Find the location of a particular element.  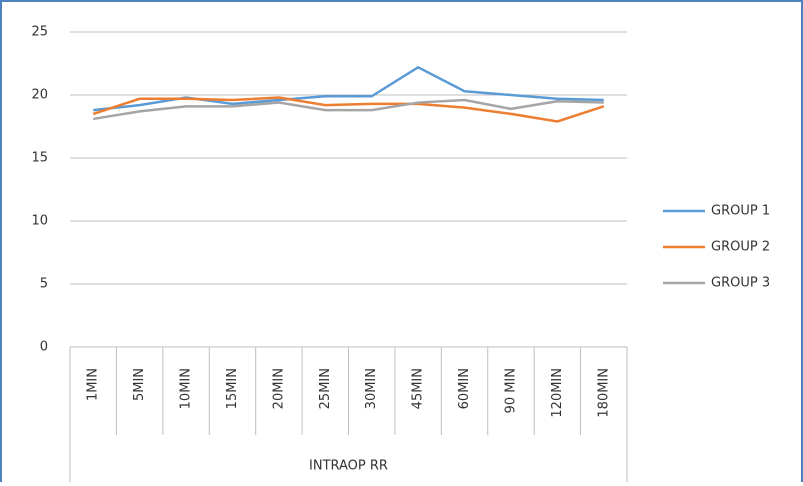

x-tick-label: 1MIN is located at coordinates (93, 384).